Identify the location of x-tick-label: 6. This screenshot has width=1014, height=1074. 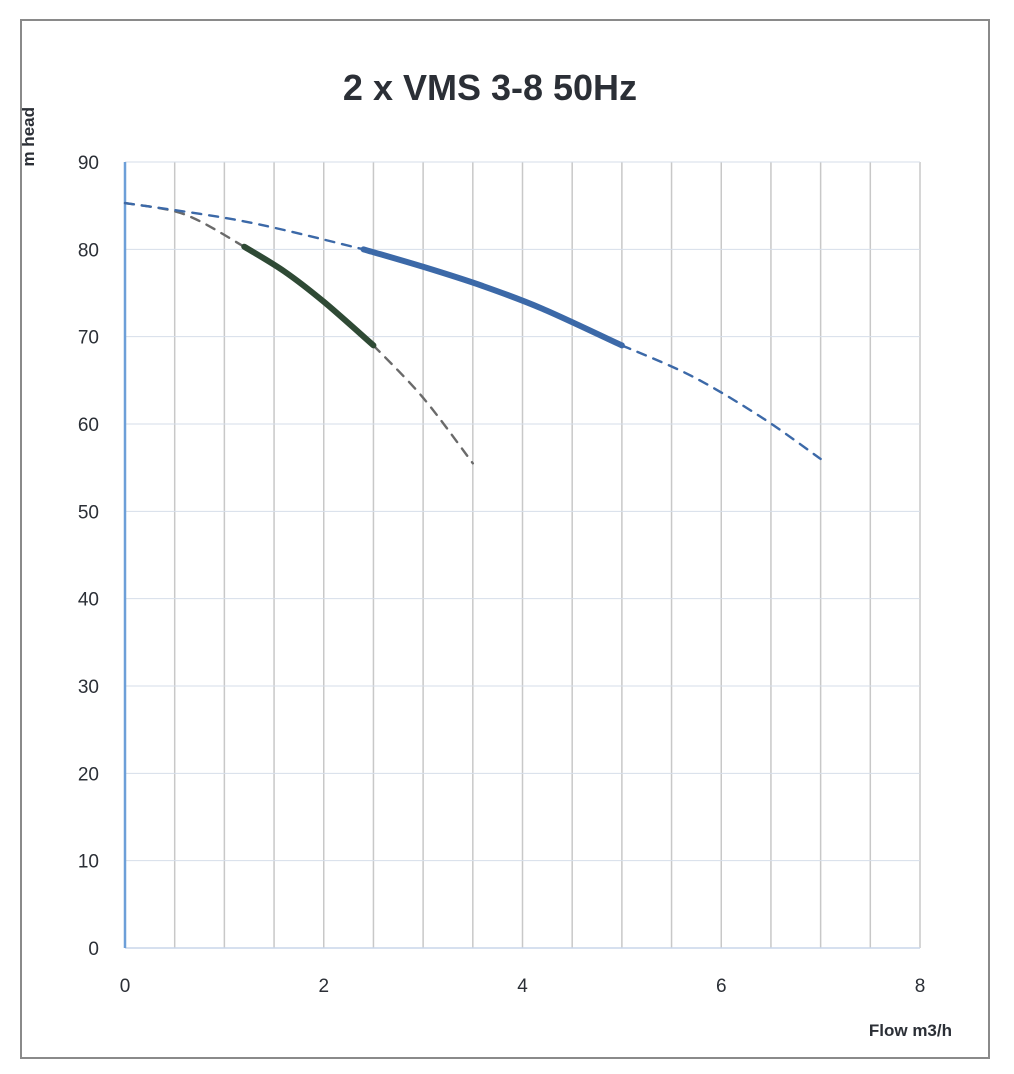
(721, 986).